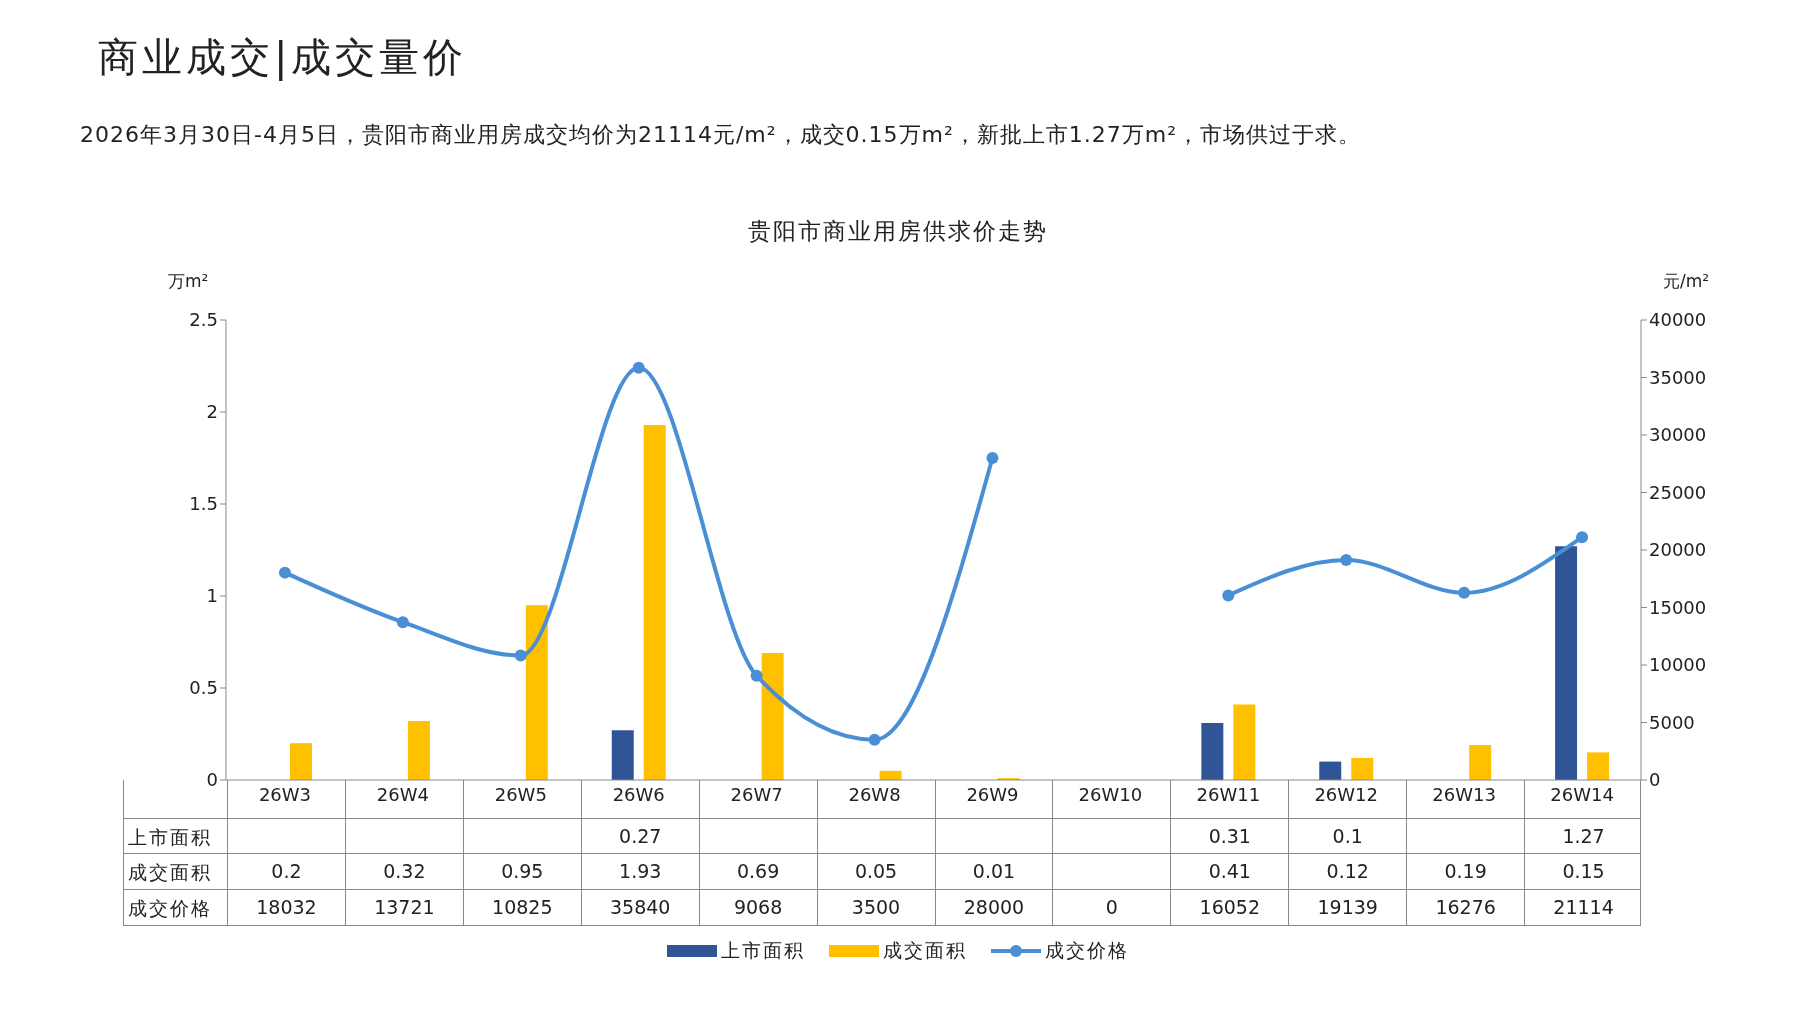 This screenshot has height=1010, width=1797. Describe the element at coordinates (1087, 950) in the screenshot. I see `legend-label: 成交价格` at that location.